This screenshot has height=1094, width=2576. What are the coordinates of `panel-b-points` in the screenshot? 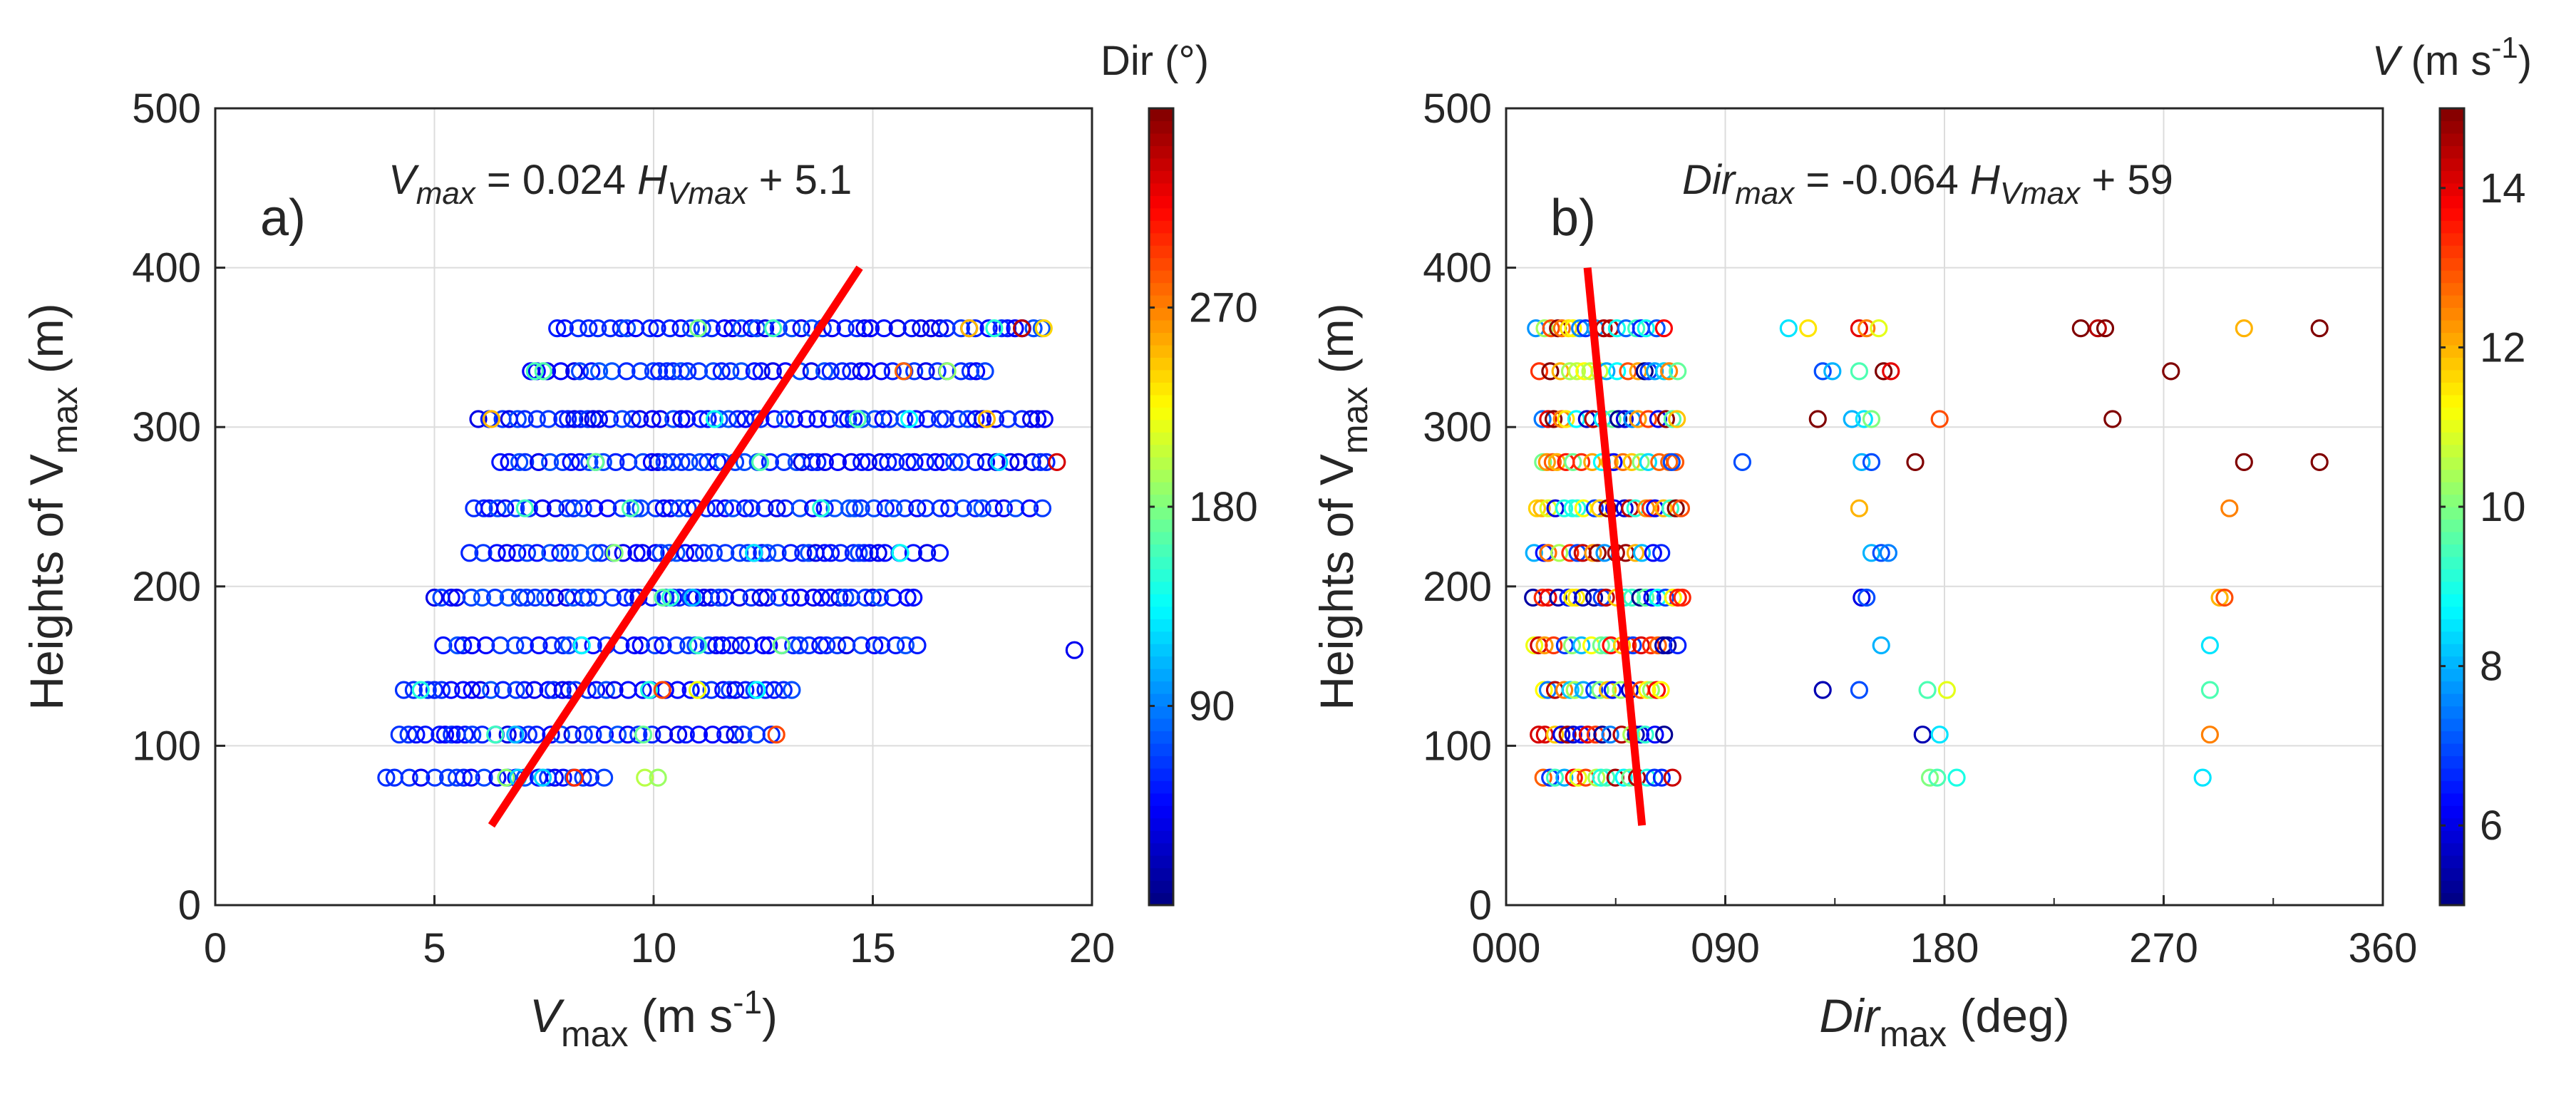 It's located at (1926, 553).